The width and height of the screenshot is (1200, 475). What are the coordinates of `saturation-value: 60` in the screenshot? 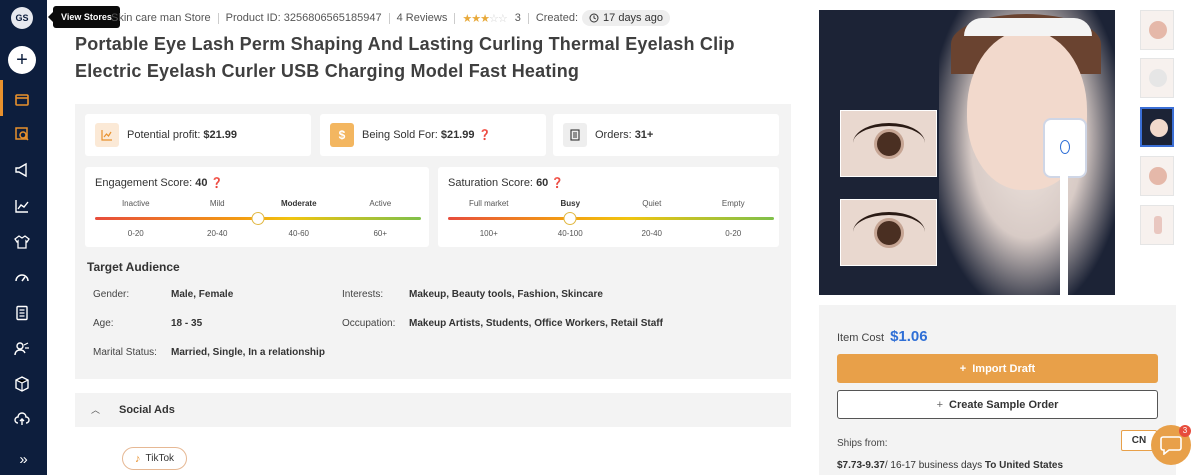 It's located at (542, 183).